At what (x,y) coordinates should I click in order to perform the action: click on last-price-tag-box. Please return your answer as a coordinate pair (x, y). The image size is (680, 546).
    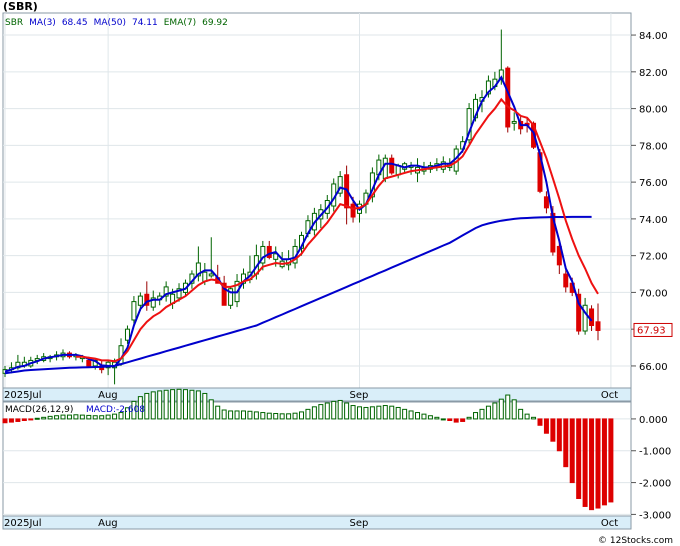
    Looking at the image, I should click on (653, 329).